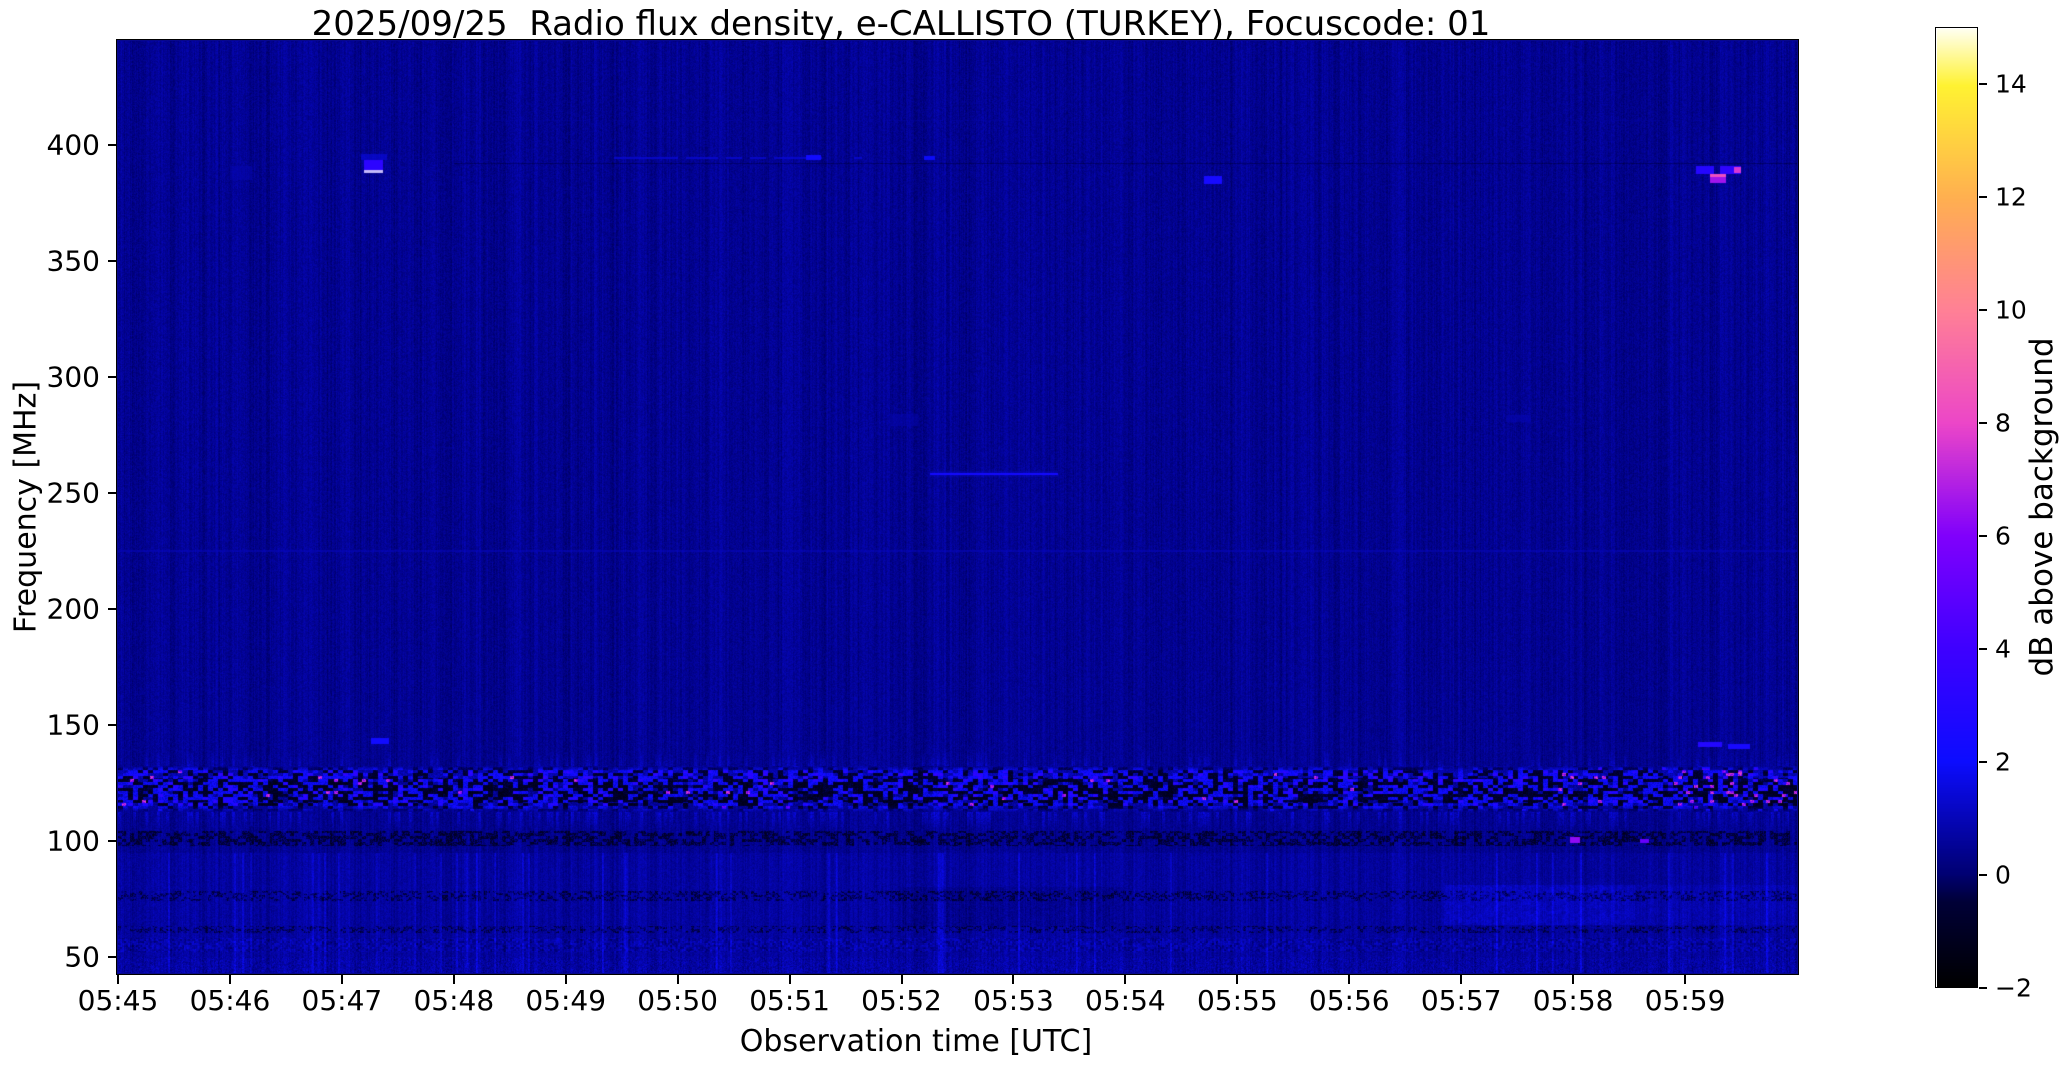 This screenshot has width=2066, height=1067. I want to click on y-tick-label: 150, so click(73, 725).